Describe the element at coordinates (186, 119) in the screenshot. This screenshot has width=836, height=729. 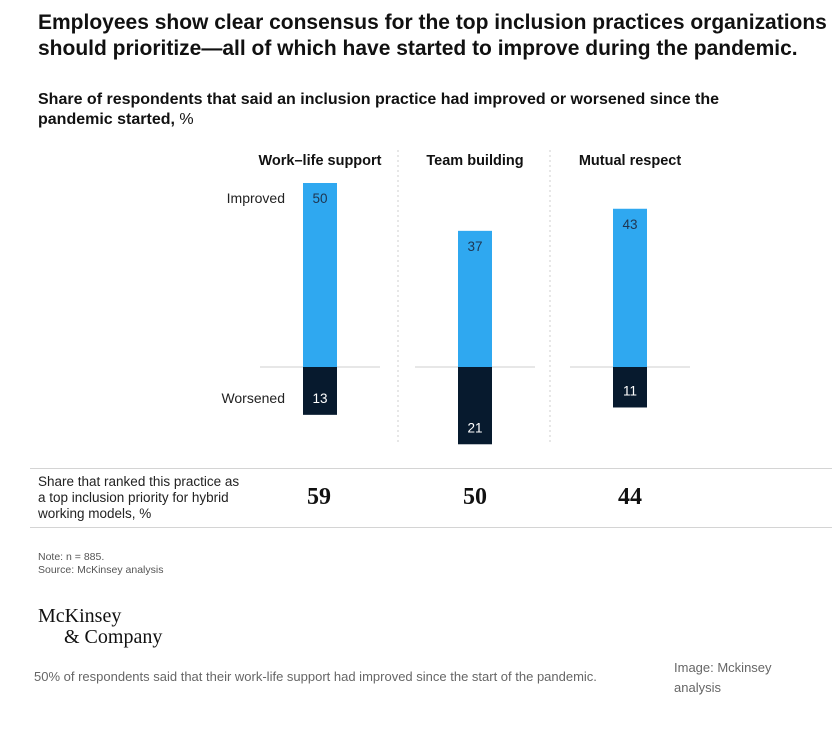
I see `chart-unit: %` at that location.